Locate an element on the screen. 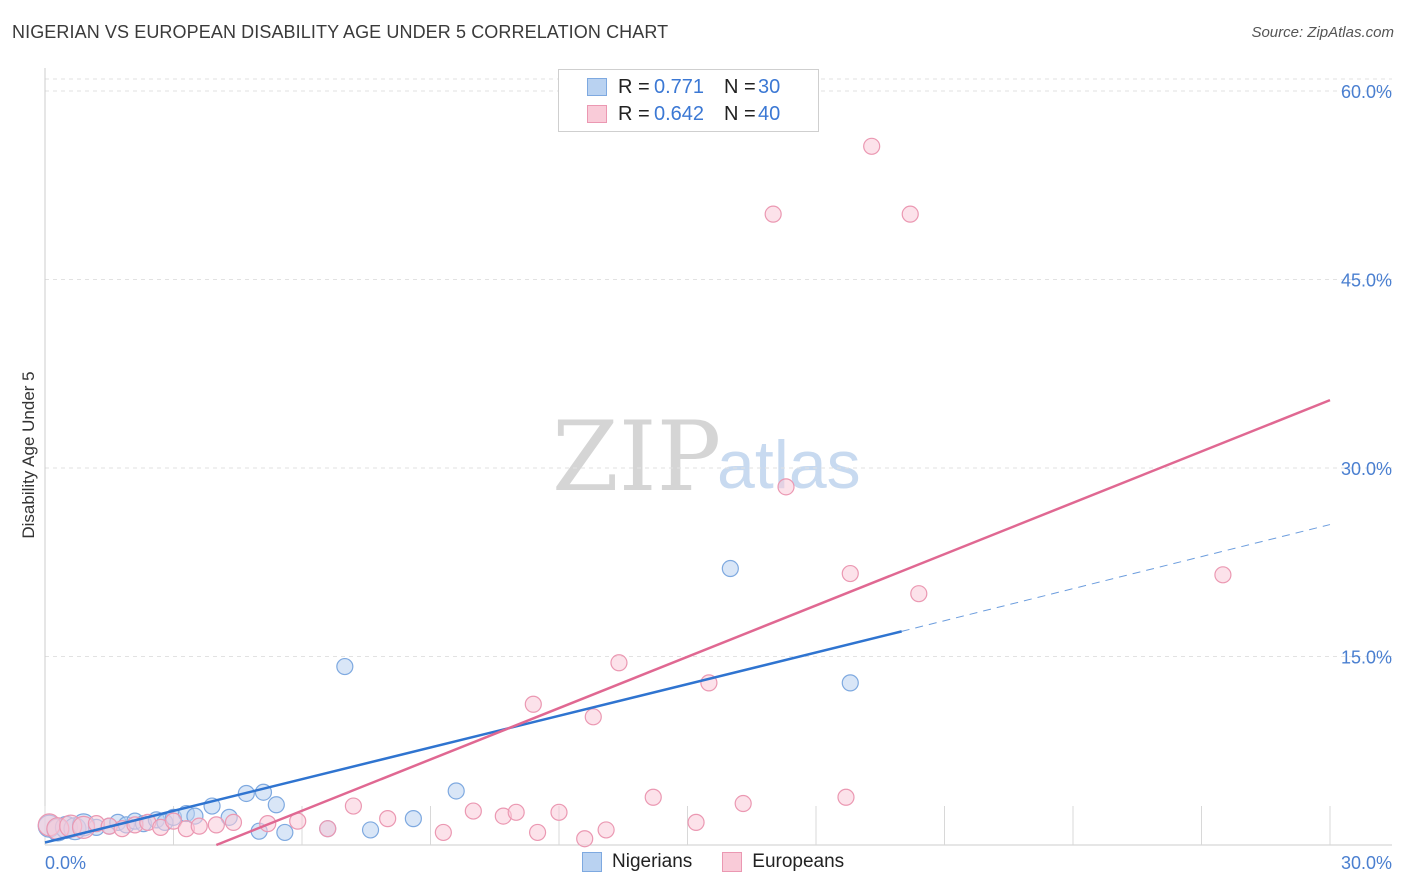 The image size is (1406, 892). stats-legend: R = 0.771 N = 30 R = 0.642 N = 40 is located at coordinates (688, 100).